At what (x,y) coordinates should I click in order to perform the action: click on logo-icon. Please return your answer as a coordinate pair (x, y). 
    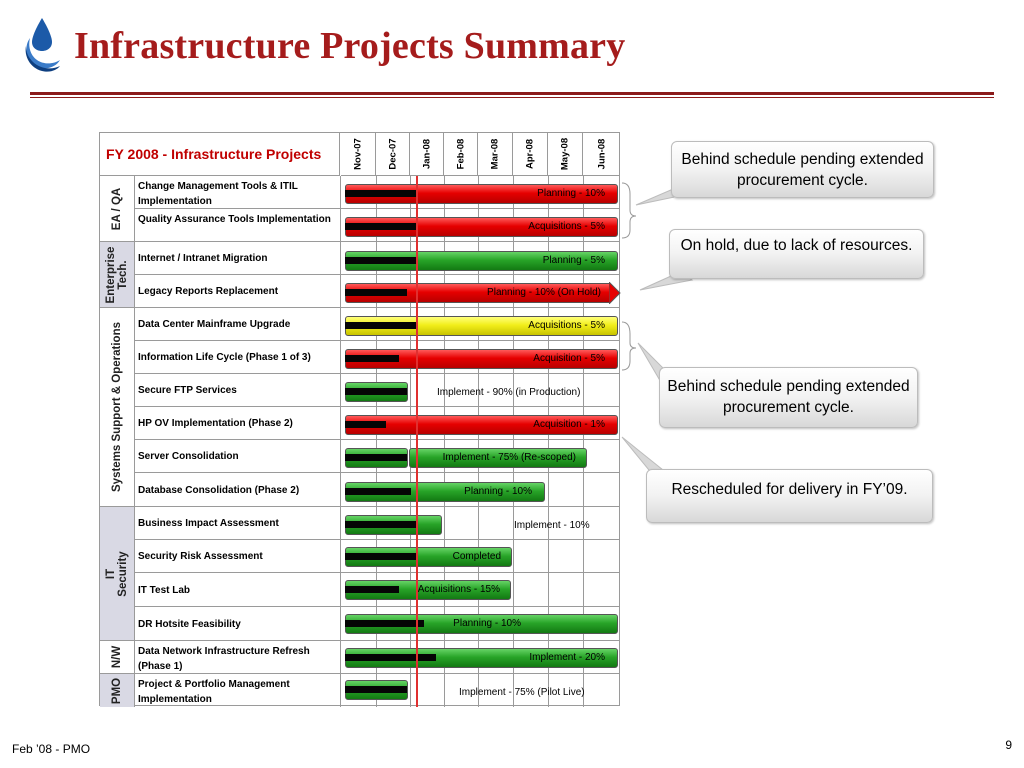
    Looking at the image, I should click on (42, 45).